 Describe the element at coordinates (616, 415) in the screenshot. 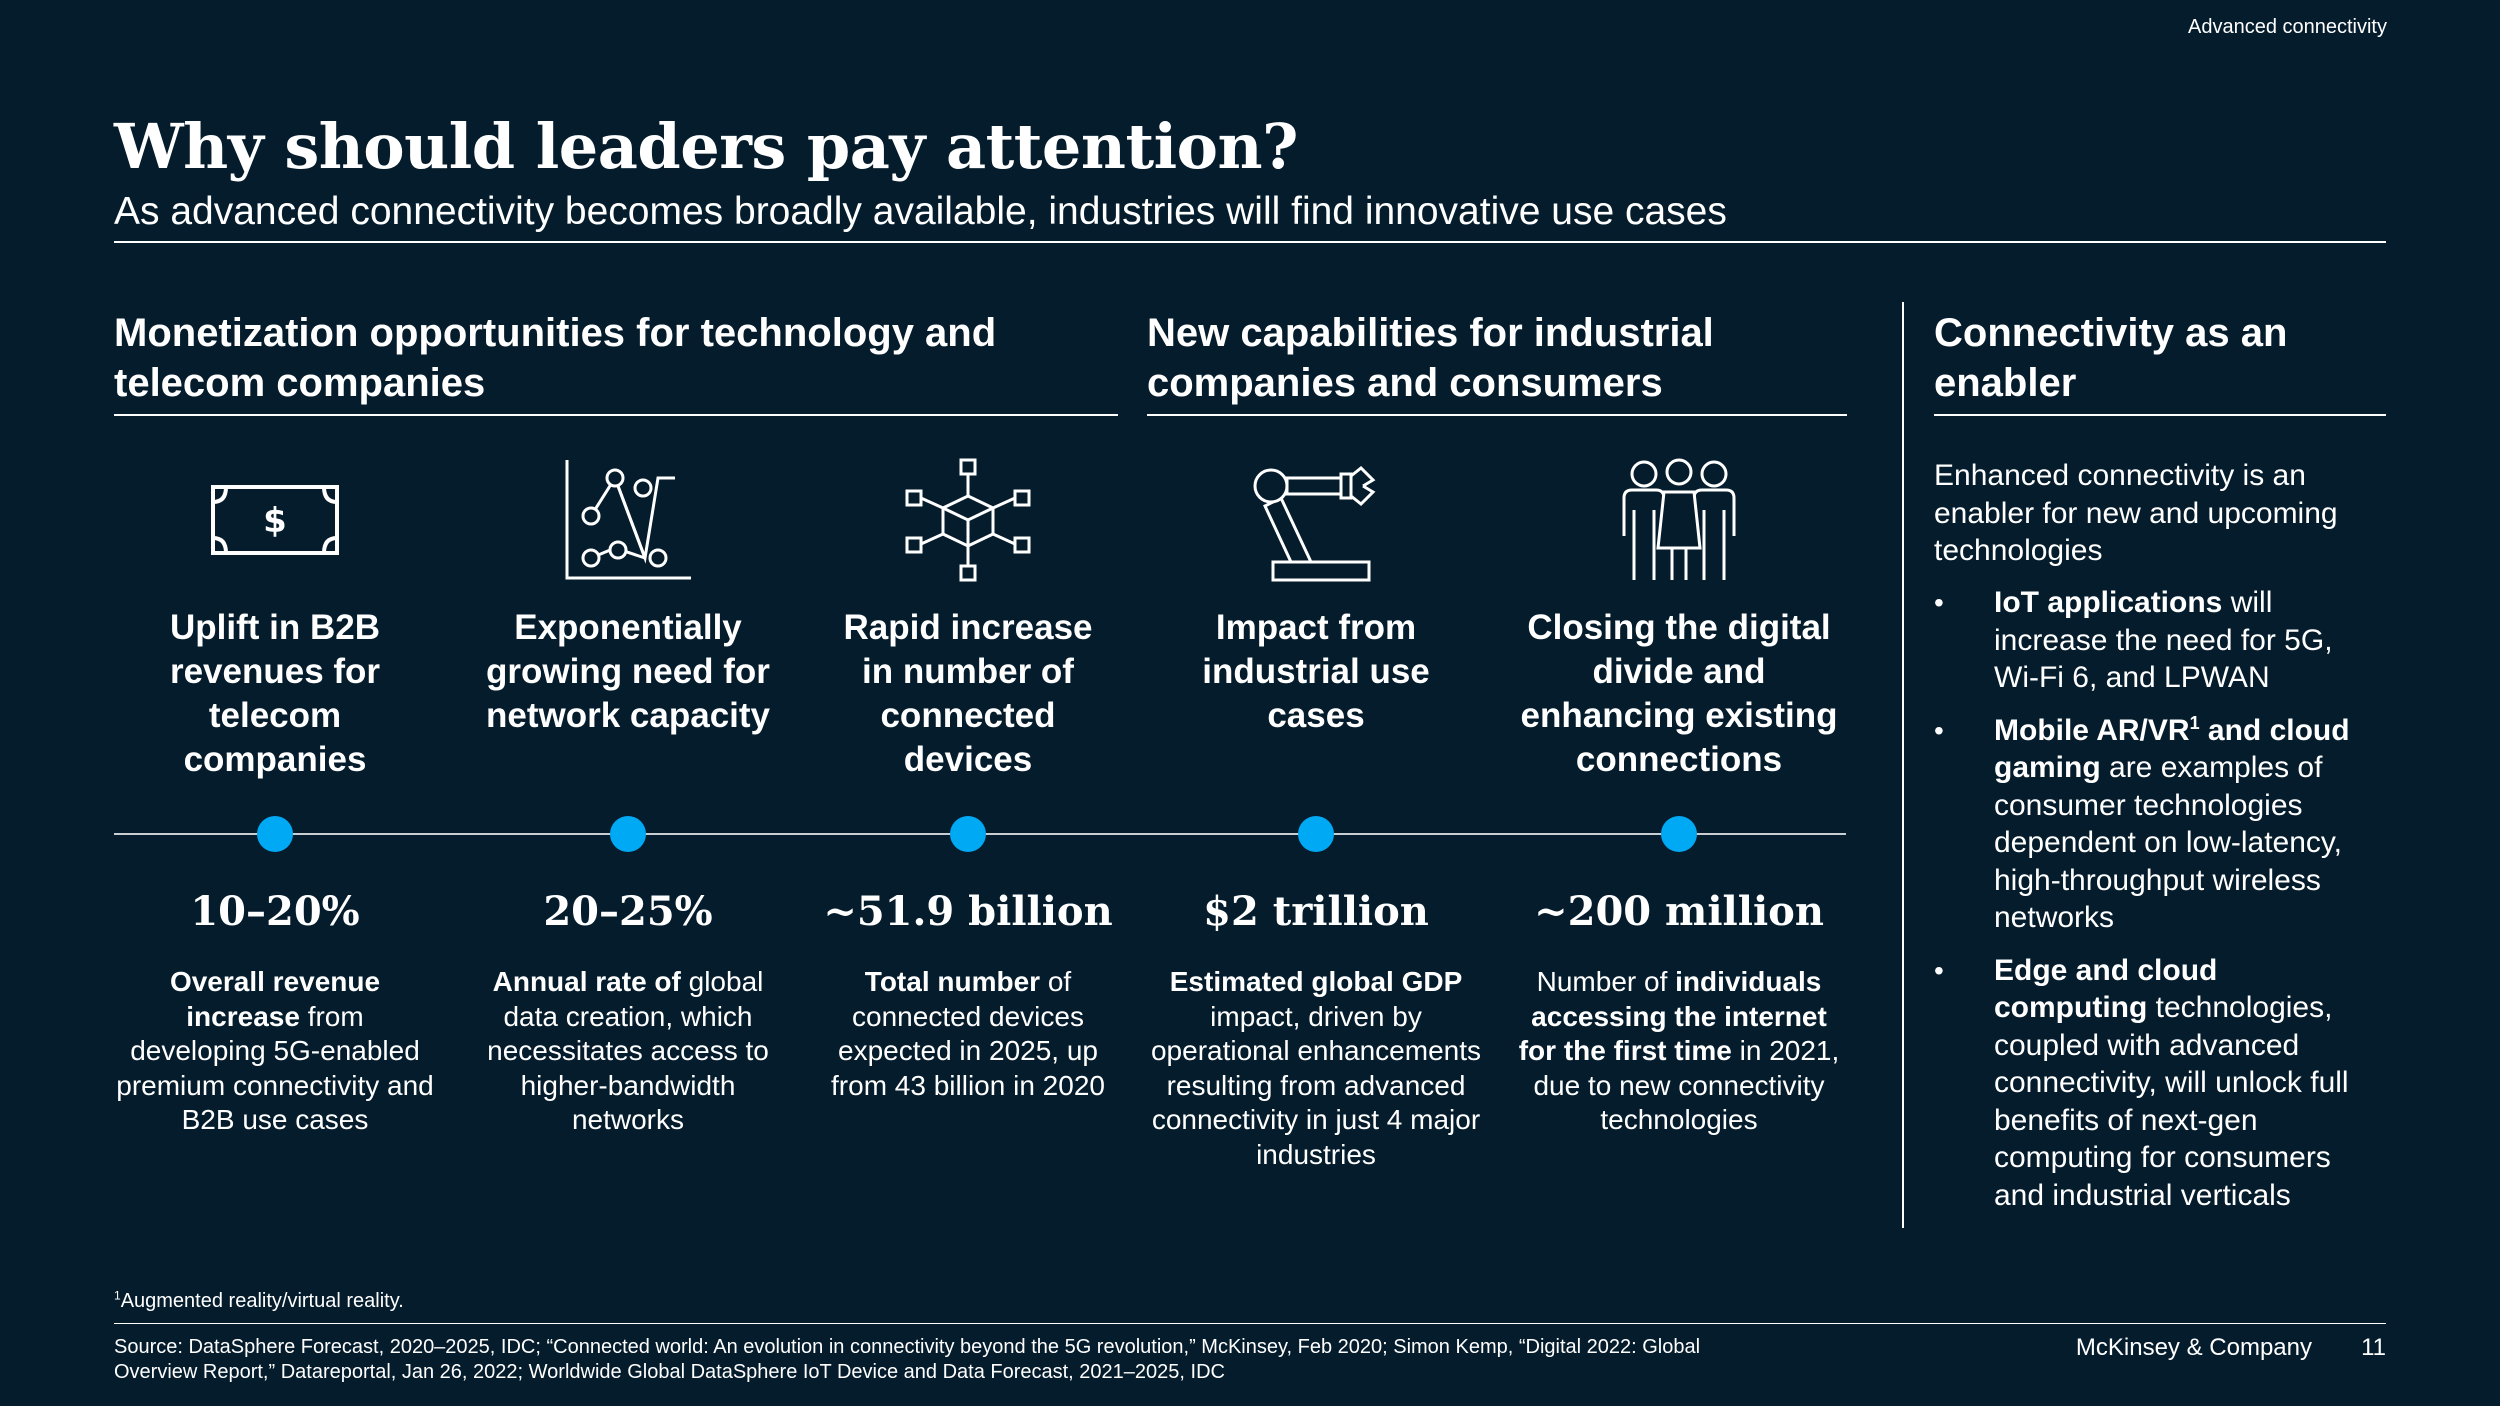

I see `section-rule-monetization` at that location.